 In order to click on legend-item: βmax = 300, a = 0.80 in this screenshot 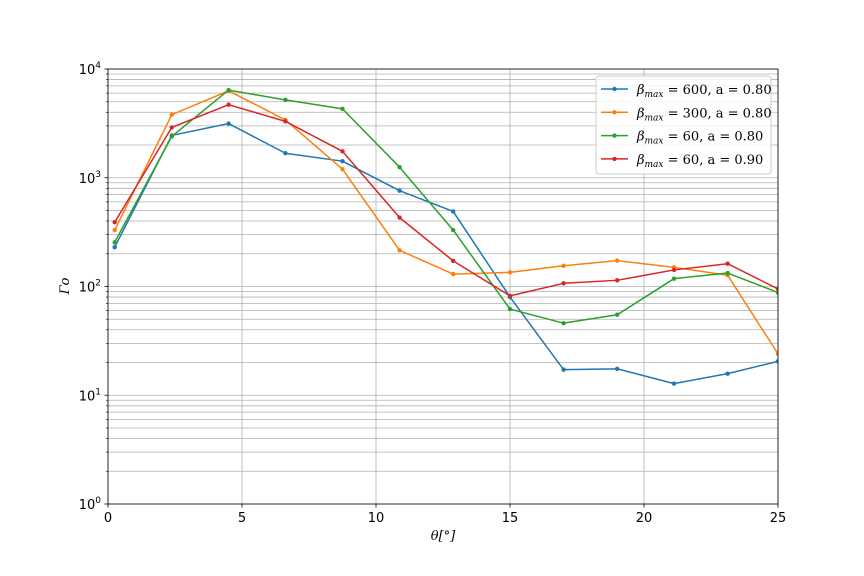, I will do `click(686, 114)`.